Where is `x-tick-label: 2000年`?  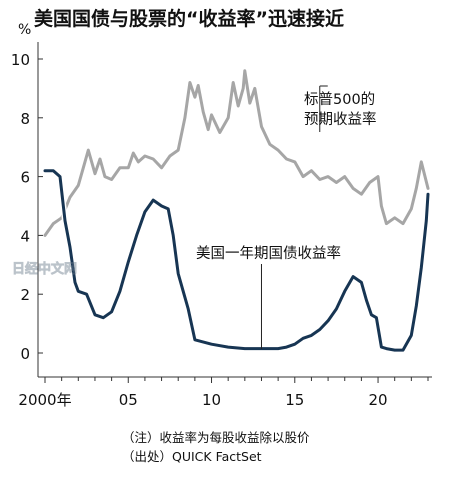
x-tick-label: 2000年 is located at coordinates (44, 400).